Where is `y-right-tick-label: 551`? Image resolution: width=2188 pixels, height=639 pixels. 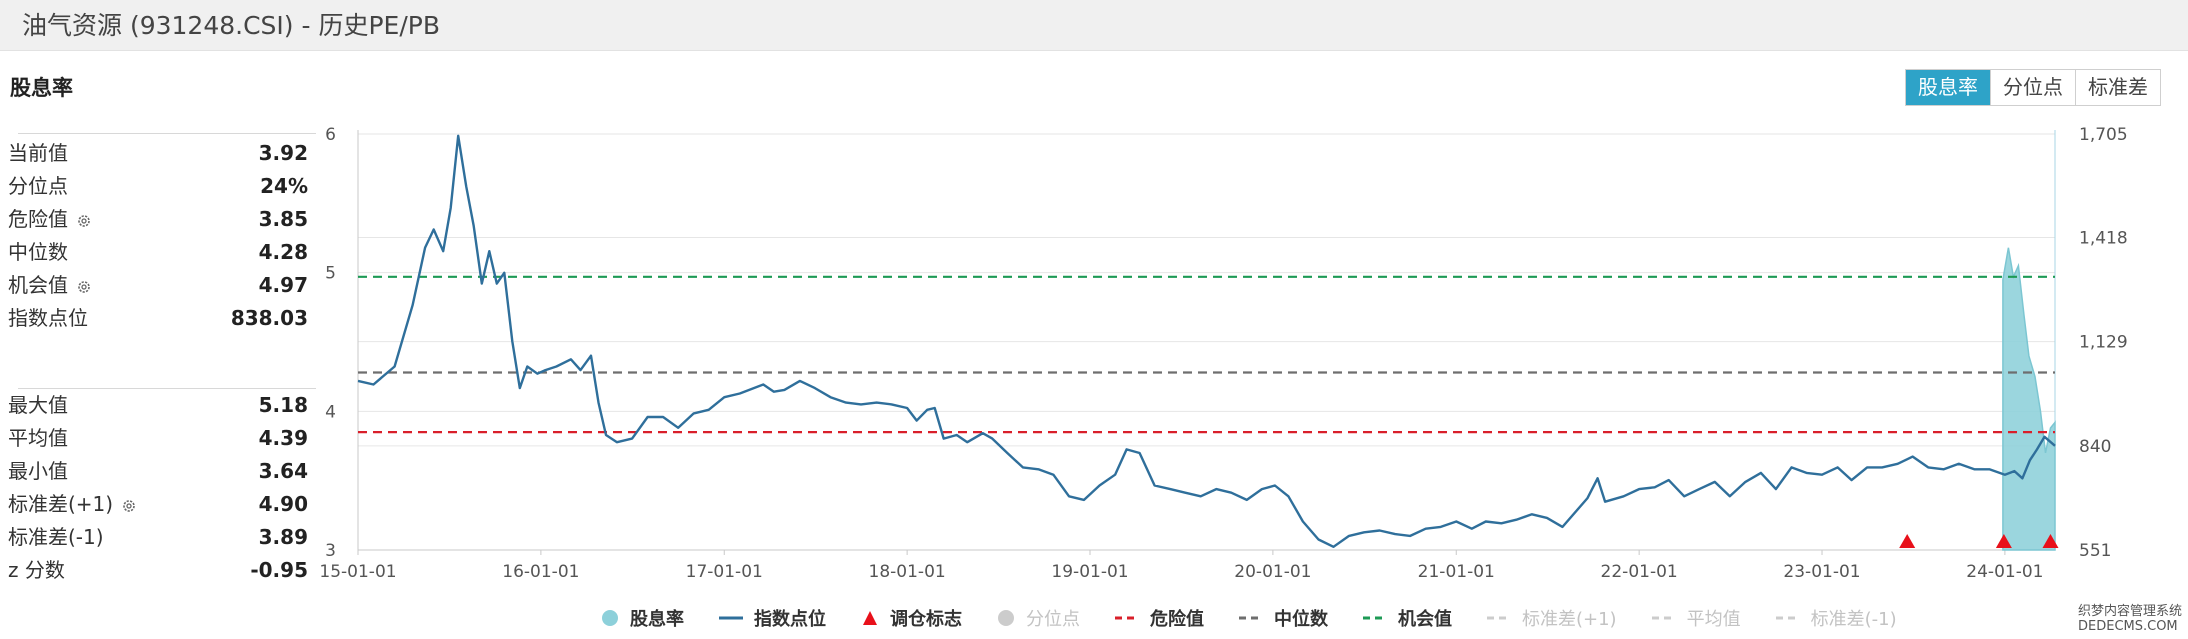 y-right-tick-label: 551 is located at coordinates (2095, 551).